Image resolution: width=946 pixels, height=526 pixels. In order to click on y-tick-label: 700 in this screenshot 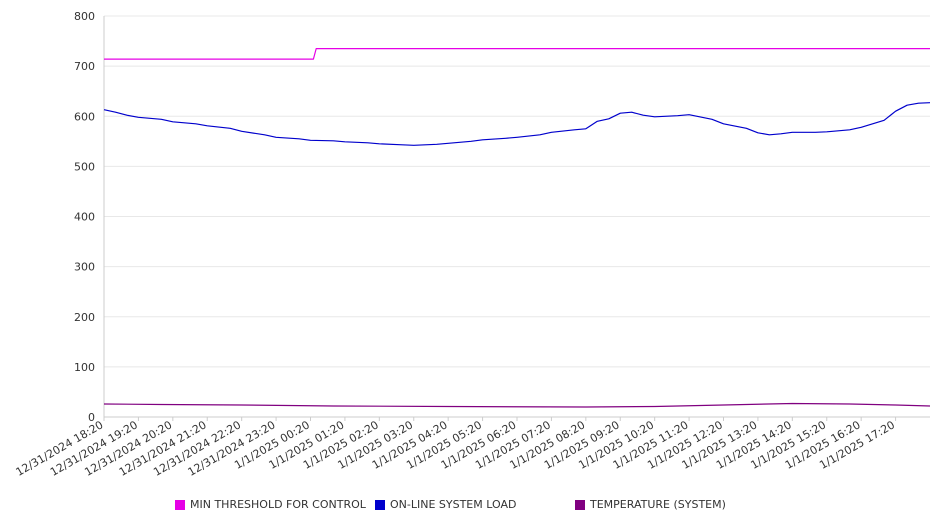, I will do `click(84, 66)`.